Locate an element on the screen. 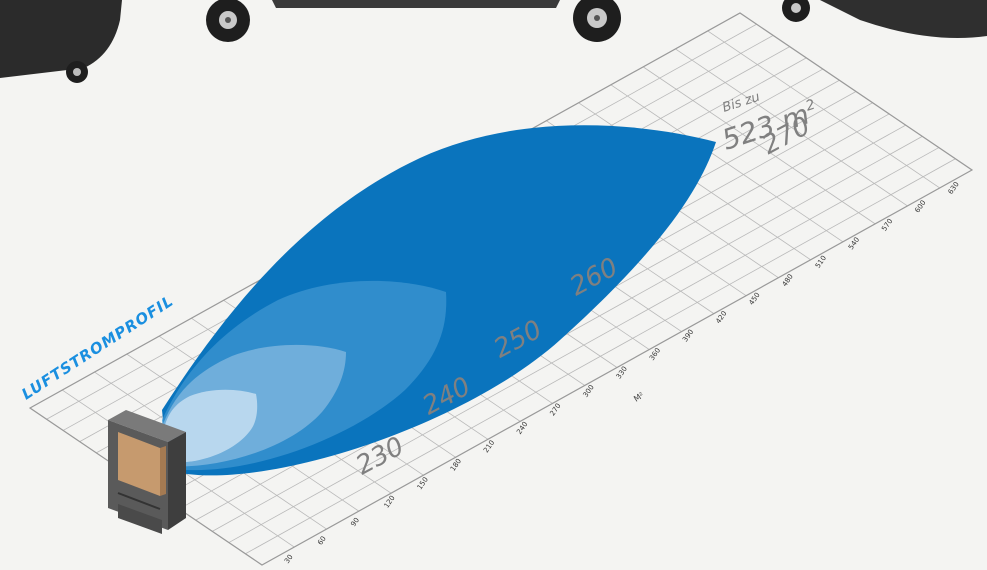  background-coolers is located at coordinates (493, 41).